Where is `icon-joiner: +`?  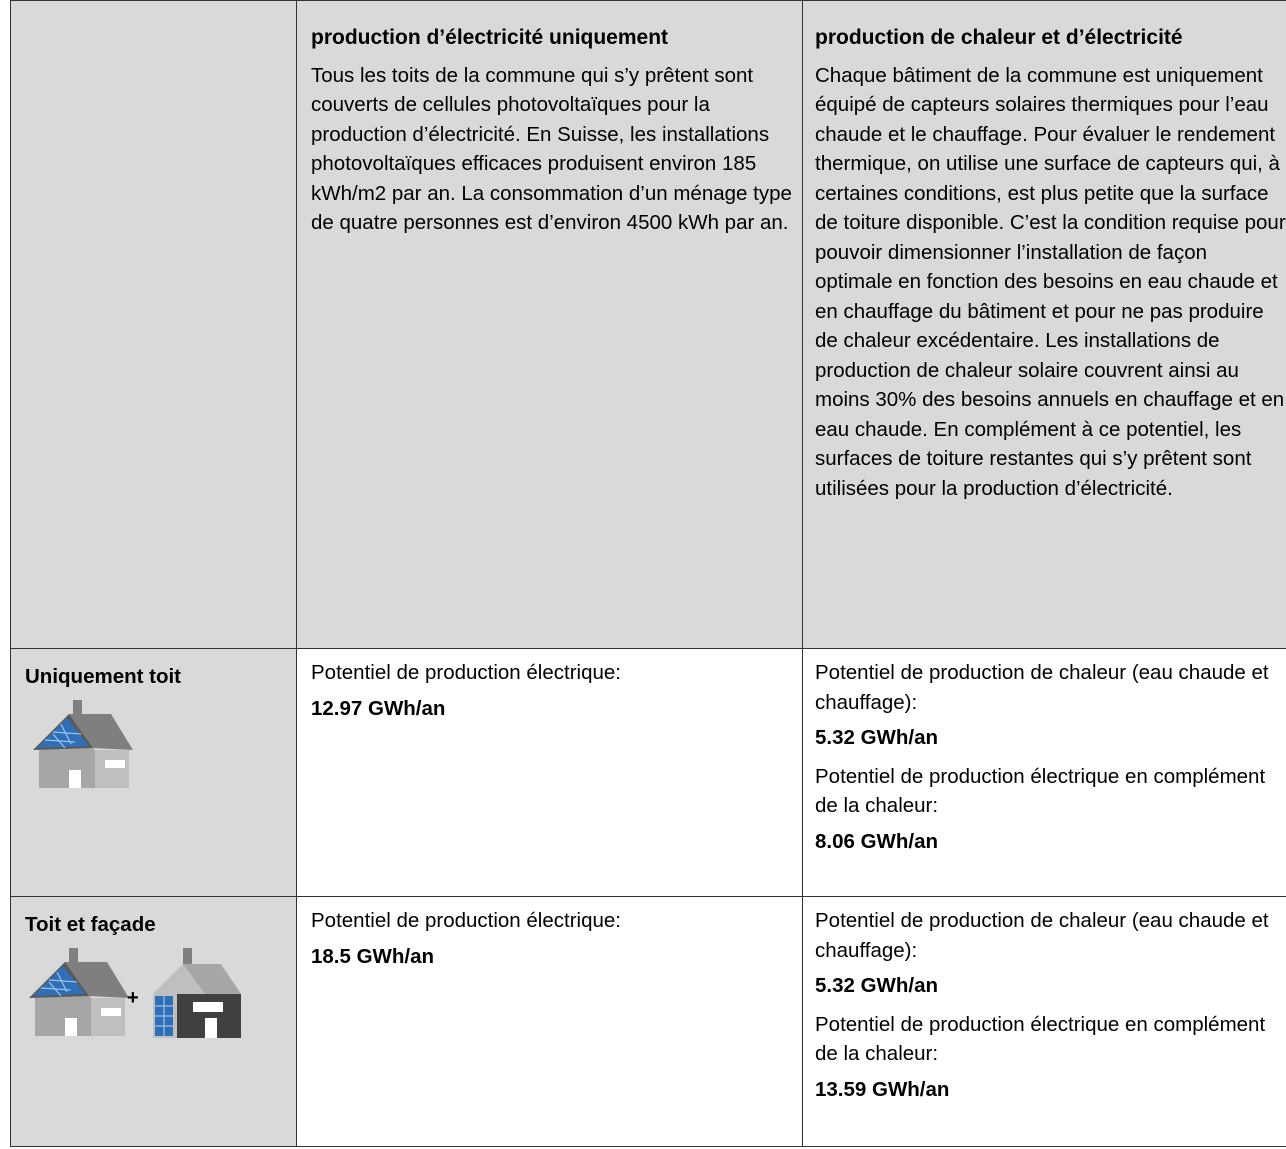
icon-joiner: + is located at coordinates (133, 997).